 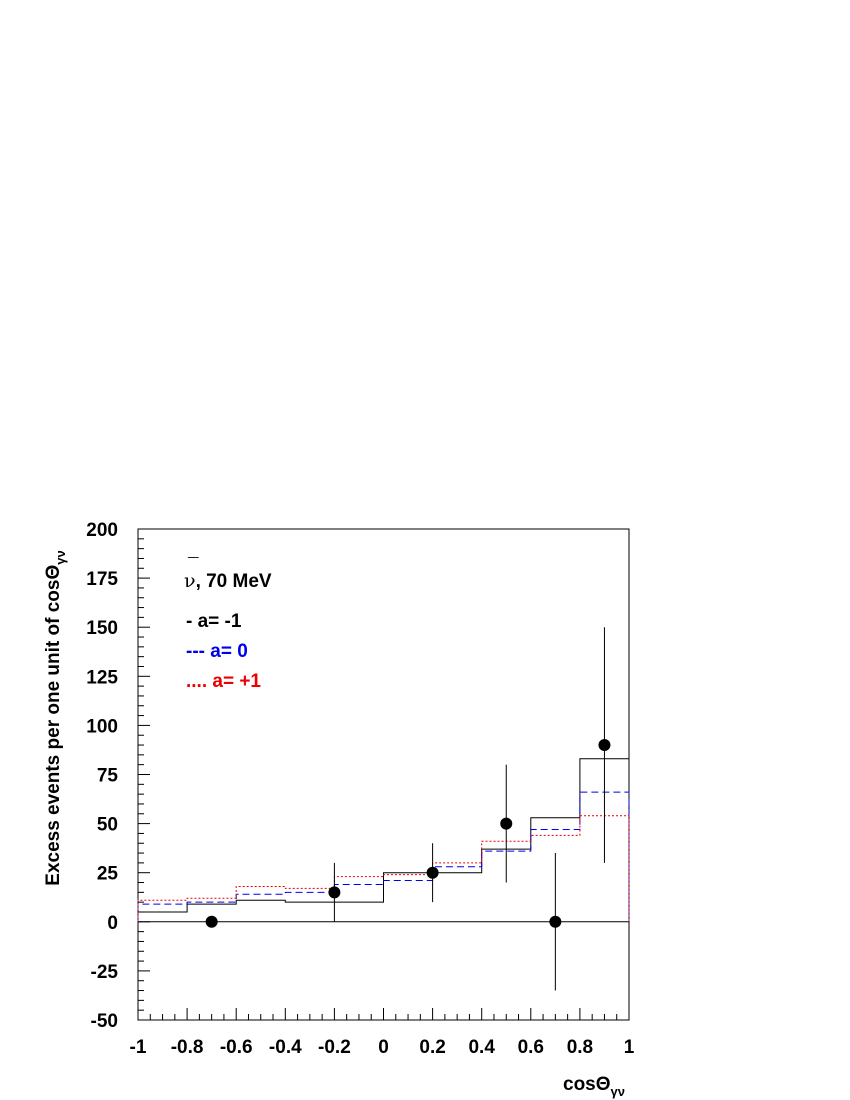 What do you see at coordinates (234, 581) in the screenshot?
I see `annotation-energy: , 70 MeV` at bounding box center [234, 581].